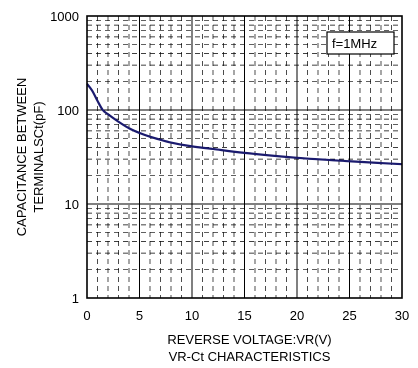 The height and width of the screenshot is (368, 418). I want to click on annotation-box: f=1MHz, so click(360, 43).